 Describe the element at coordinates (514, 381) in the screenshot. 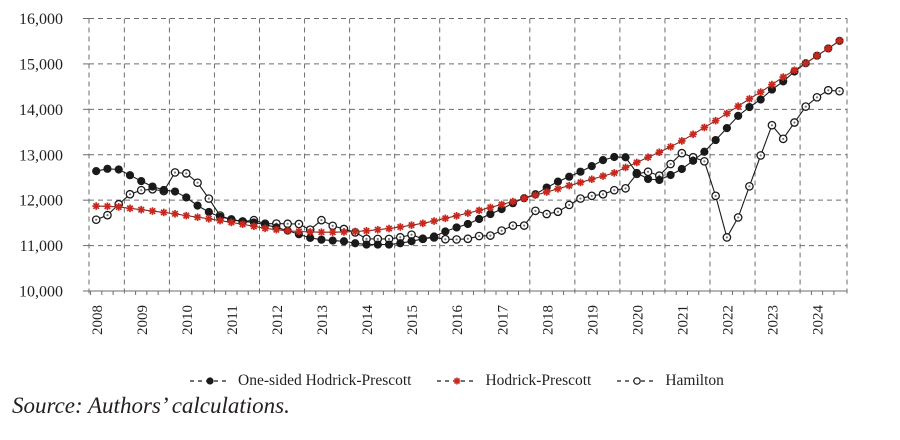

I see `legend-item-hp: Hodrick-Prescott` at that location.